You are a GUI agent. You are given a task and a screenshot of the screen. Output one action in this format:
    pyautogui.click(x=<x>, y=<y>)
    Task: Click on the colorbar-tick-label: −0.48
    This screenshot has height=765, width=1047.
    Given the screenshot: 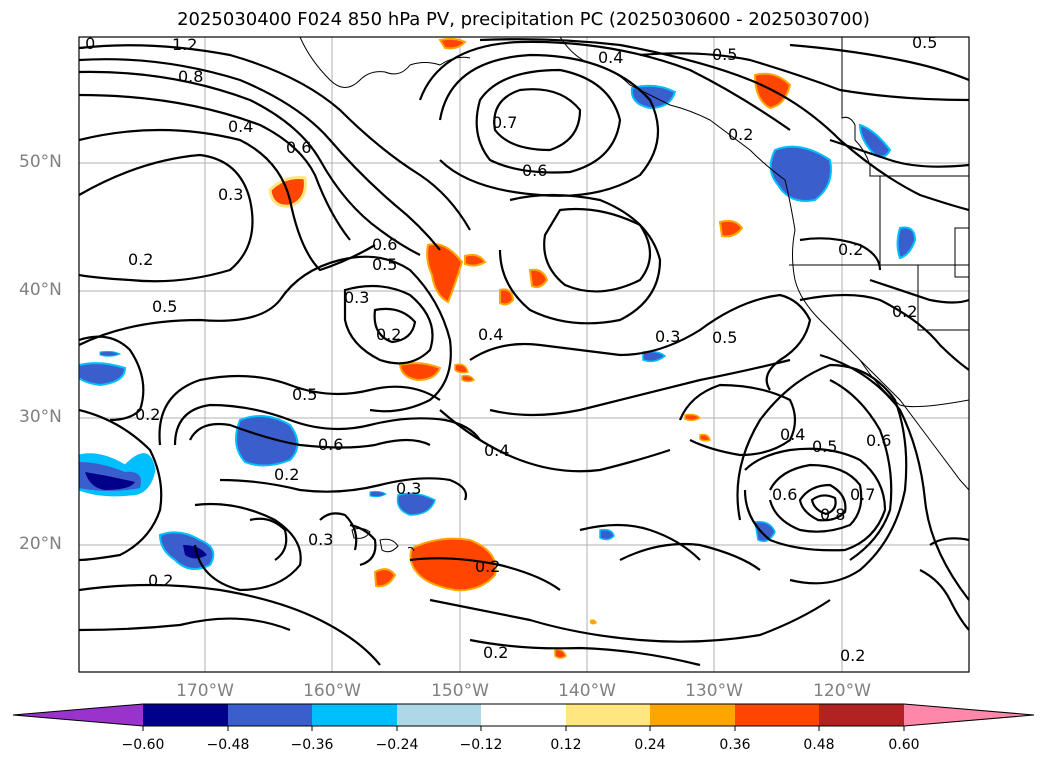 What is the action you would take?
    pyautogui.click(x=228, y=745)
    